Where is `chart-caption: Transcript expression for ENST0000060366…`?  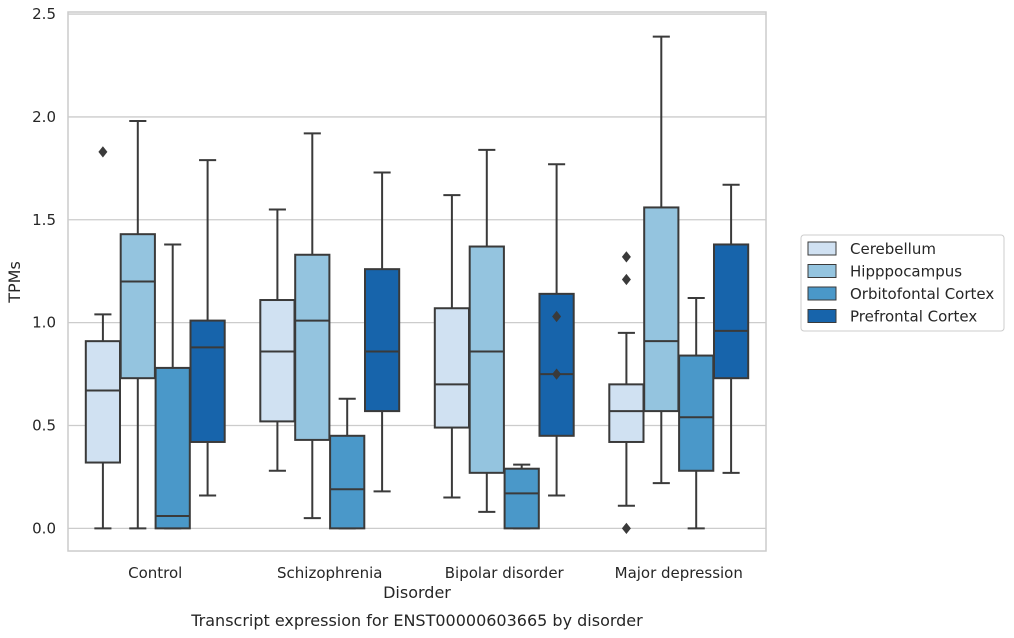 chart-caption: Transcript expression for ENST0000060366… is located at coordinates (416, 620).